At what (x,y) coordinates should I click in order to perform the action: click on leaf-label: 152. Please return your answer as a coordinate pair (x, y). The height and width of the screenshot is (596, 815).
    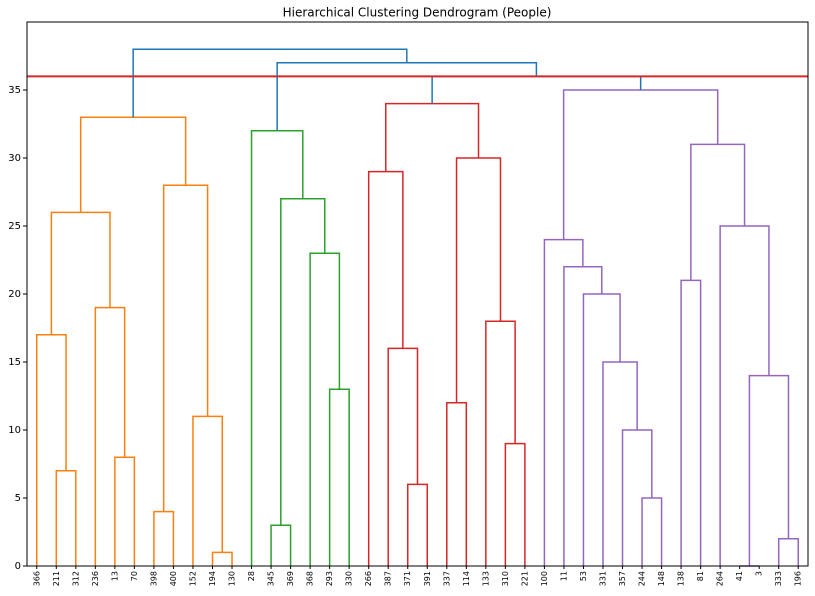
    Looking at the image, I should click on (192, 578).